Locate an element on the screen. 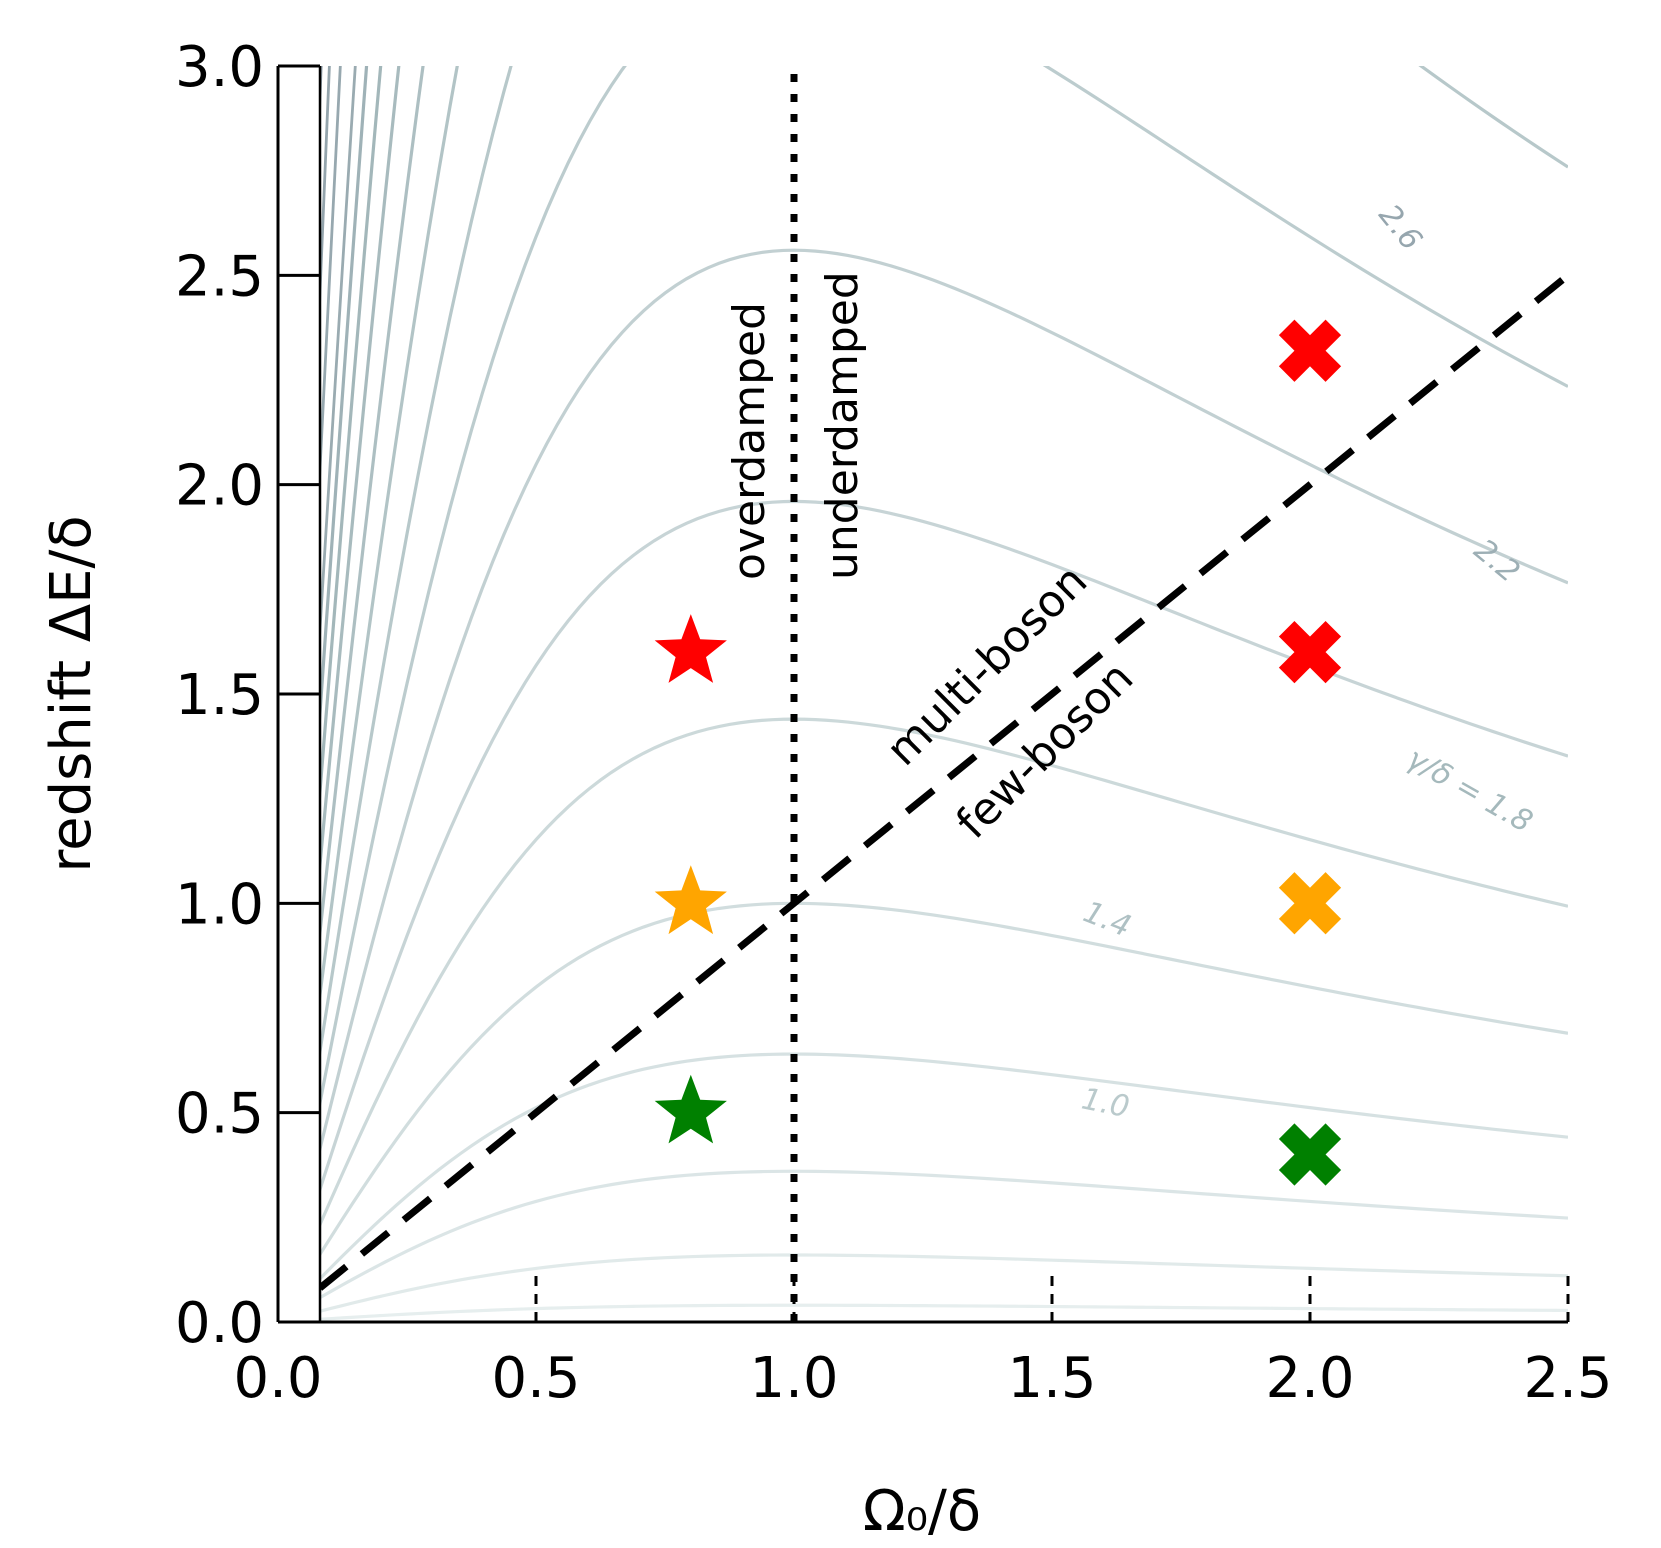 The width and height of the screenshot is (1661, 1548). contour-label: 1.0 is located at coordinates (1106, 1104).